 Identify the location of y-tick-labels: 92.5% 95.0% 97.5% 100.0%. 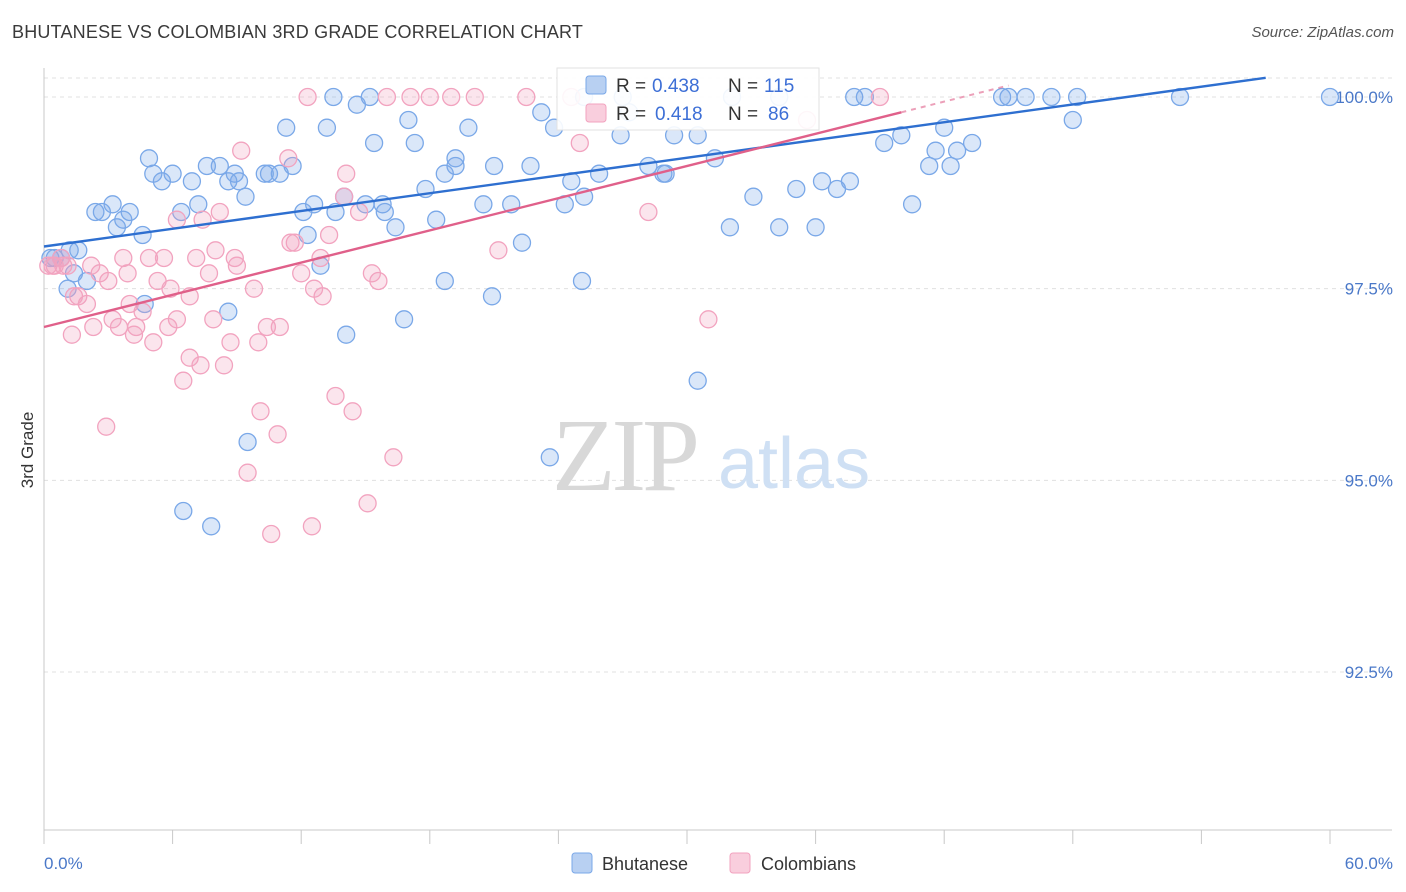
(1364, 385).